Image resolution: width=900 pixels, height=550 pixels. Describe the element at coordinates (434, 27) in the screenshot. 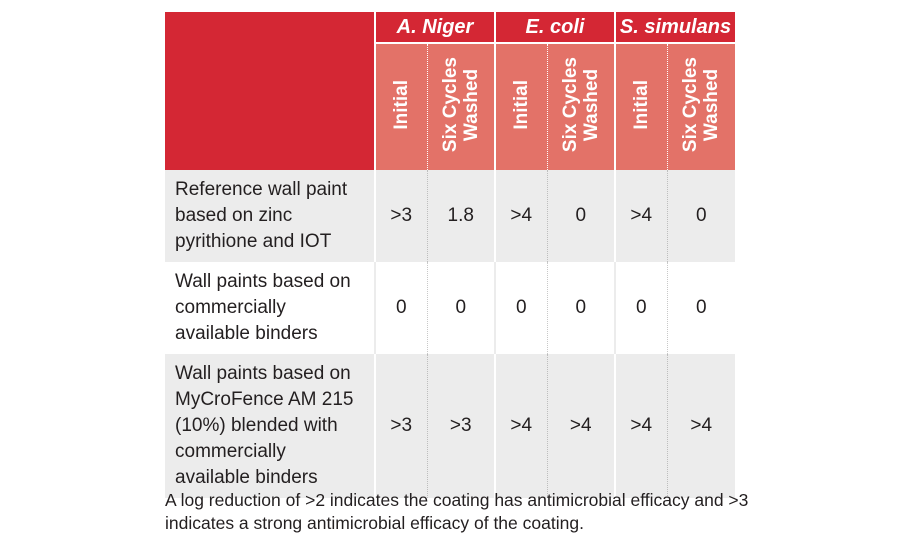

I see `organism-header-a-niger: A. Niger` at that location.